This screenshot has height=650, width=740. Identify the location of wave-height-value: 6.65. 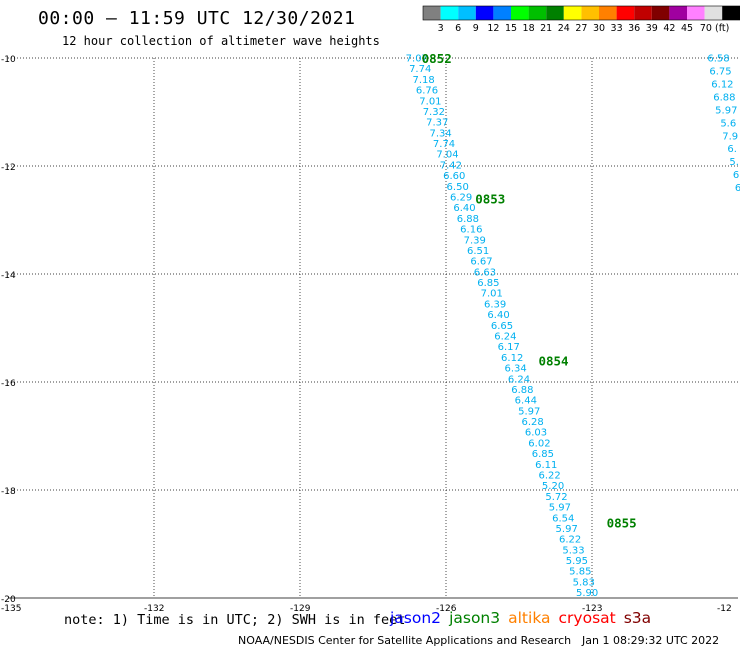
(502, 326).